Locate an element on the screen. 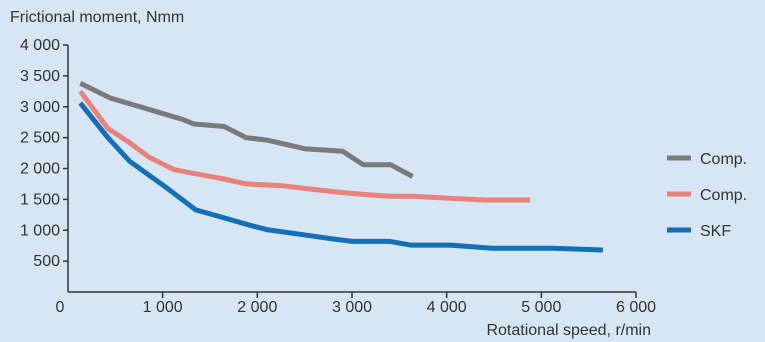  x-tick-label: 6 000 is located at coordinates (636, 307).